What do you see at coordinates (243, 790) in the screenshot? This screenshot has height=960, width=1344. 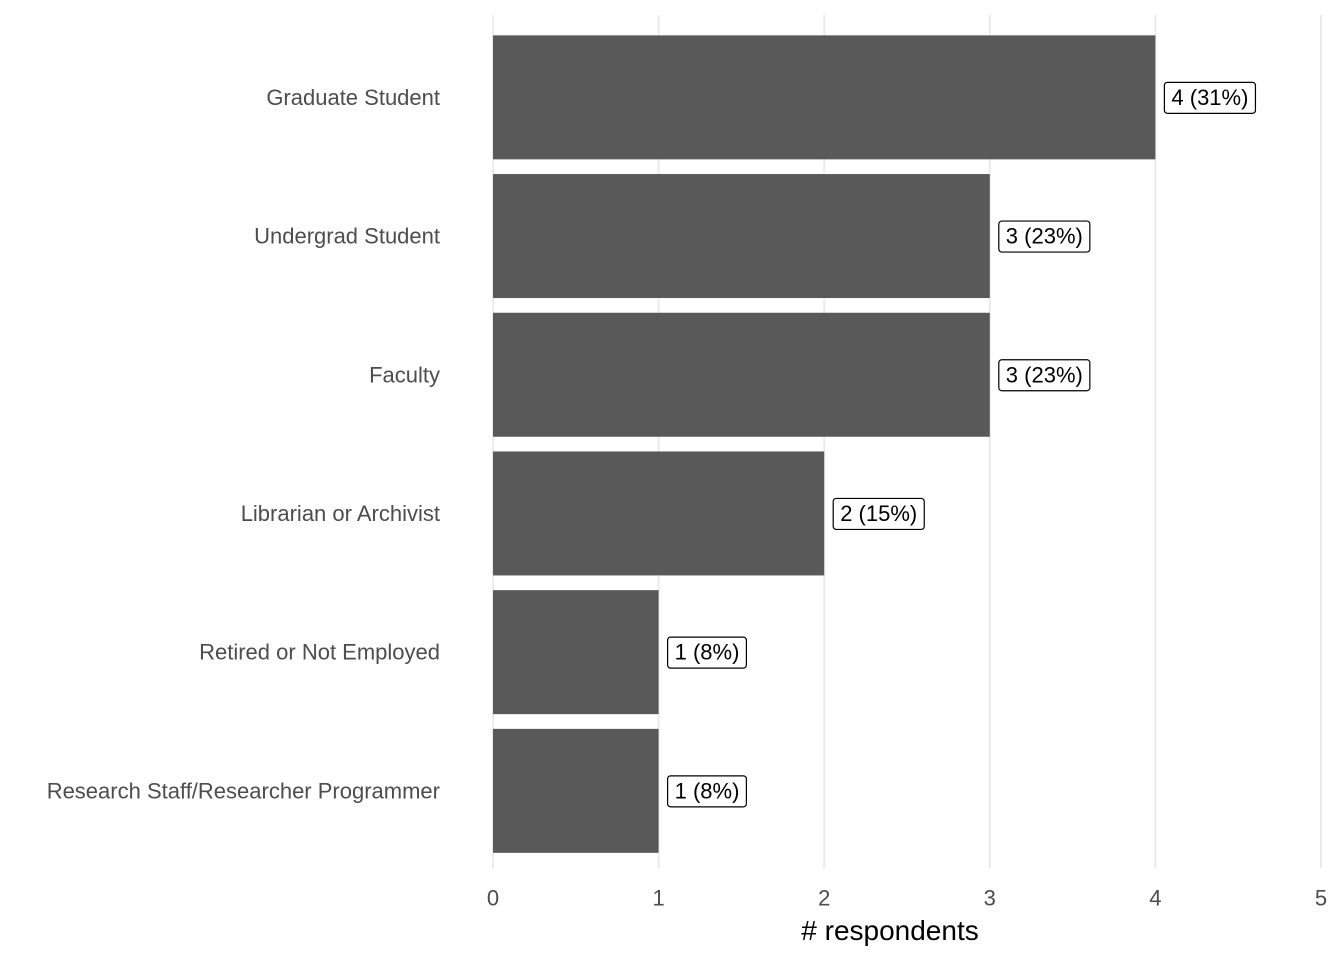 I see `category-label: Research Staff/Researcher Programmer` at bounding box center [243, 790].